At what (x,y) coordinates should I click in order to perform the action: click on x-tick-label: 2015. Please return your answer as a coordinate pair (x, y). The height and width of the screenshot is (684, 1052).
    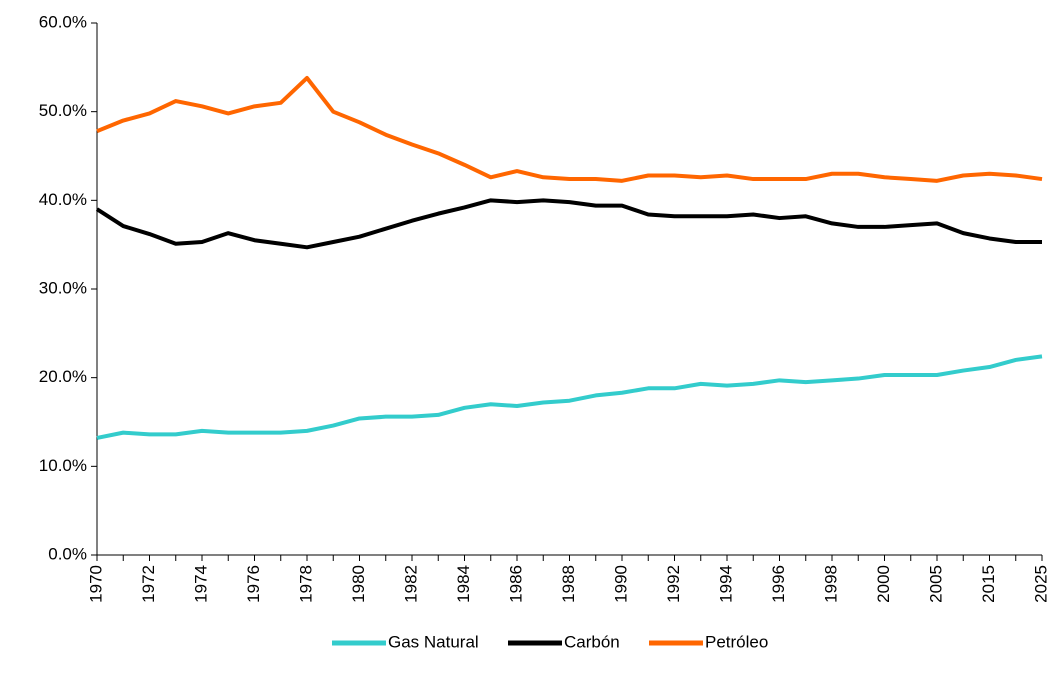
    Looking at the image, I should click on (988, 584).